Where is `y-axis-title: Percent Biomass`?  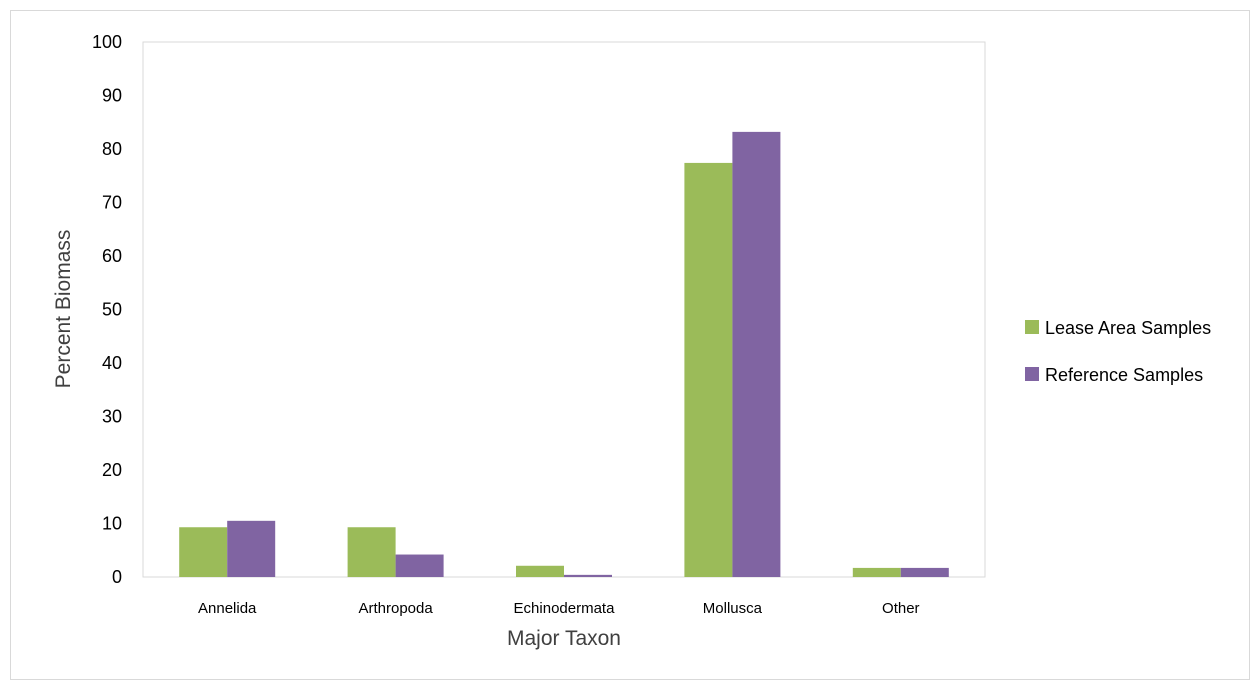 y-axis-title: Percent Biomass is located at coordinates (63, 309).